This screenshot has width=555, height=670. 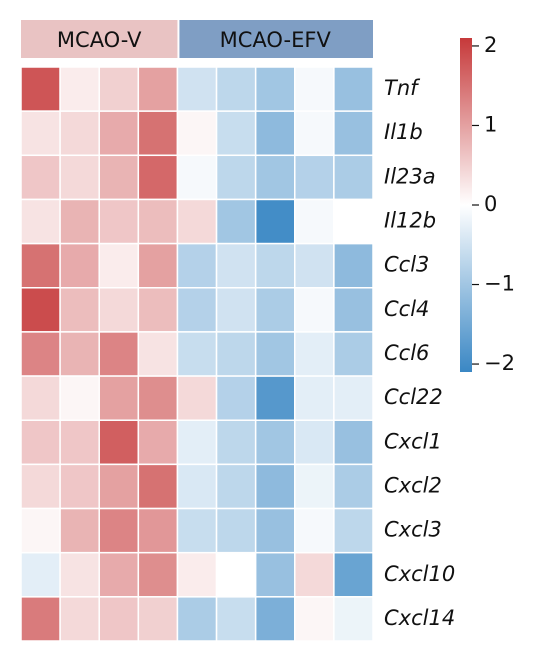 I want to click on group-label: MCAO-V, so click(x=99, y=40).